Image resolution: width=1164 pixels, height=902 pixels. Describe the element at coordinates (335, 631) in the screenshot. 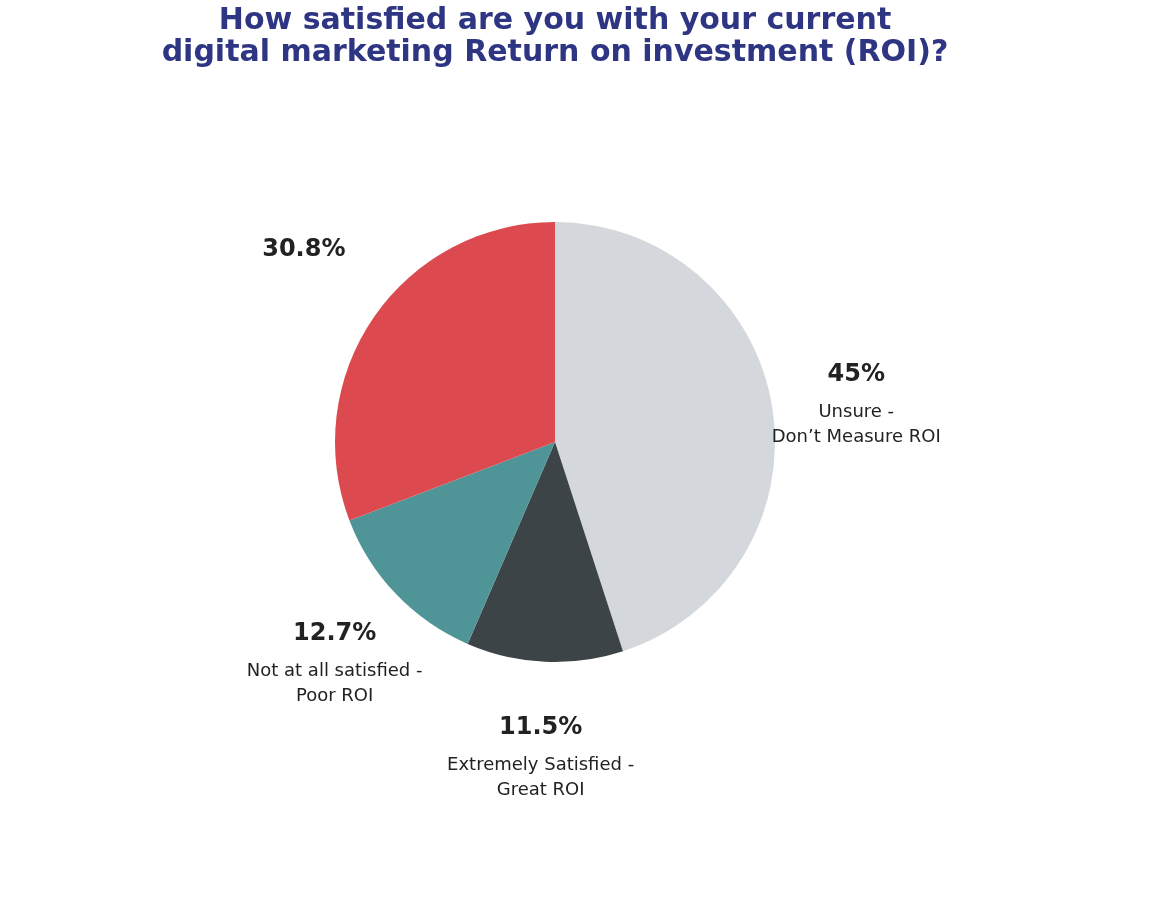

I see `data-label: 12.7%` at that location.